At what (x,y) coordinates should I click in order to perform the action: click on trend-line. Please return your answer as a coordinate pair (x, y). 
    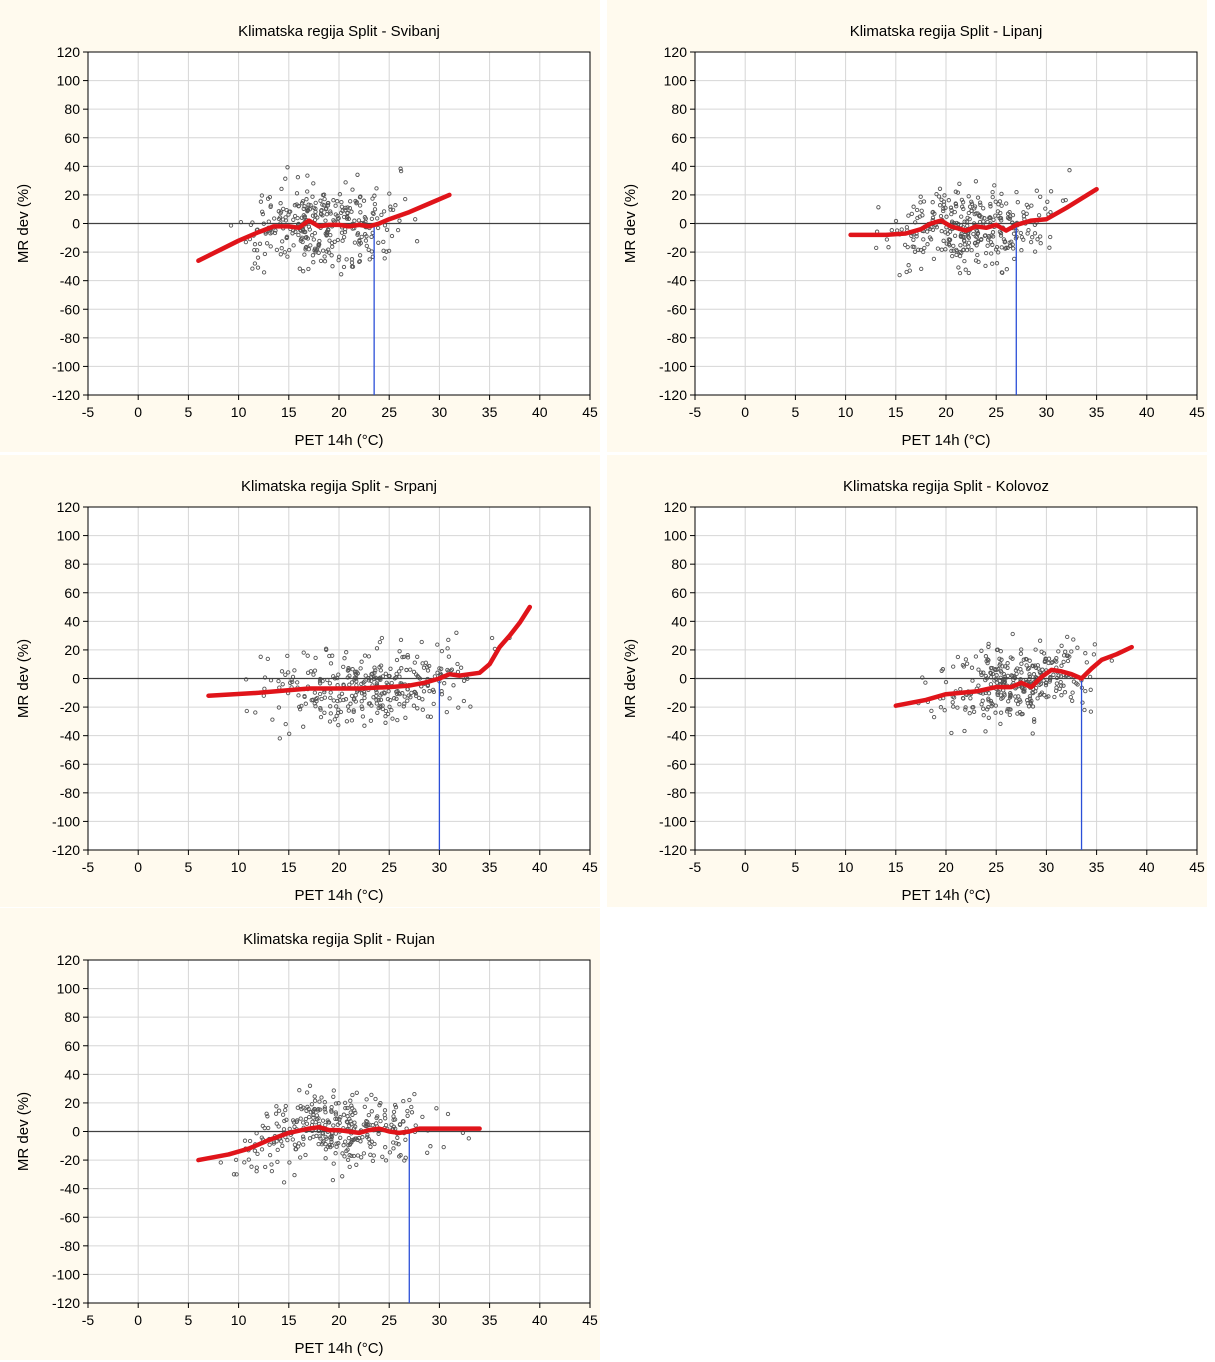
    Looking at the image, I should click on (369, 651).